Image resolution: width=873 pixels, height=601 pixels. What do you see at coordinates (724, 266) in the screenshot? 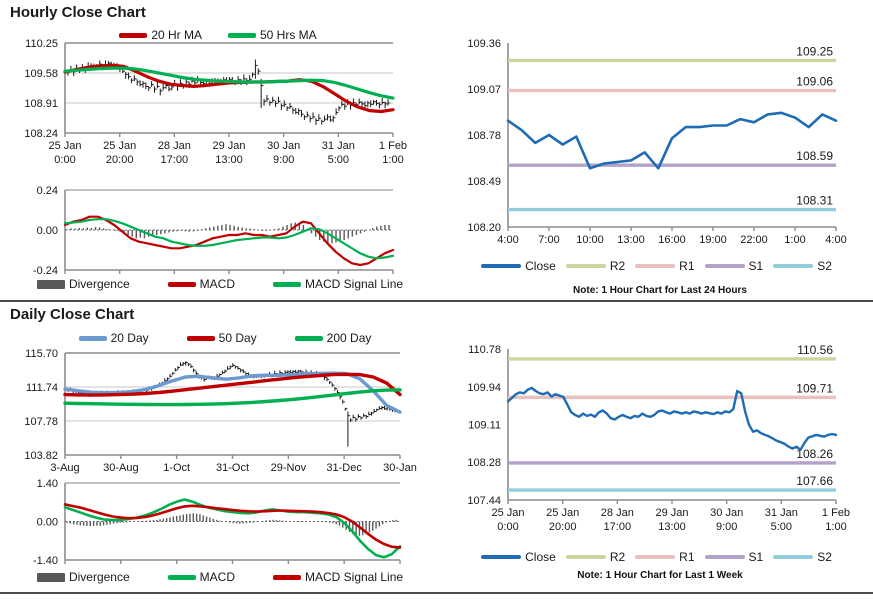
I see `legend-swatch-s1` at bounding box center [724, 266].